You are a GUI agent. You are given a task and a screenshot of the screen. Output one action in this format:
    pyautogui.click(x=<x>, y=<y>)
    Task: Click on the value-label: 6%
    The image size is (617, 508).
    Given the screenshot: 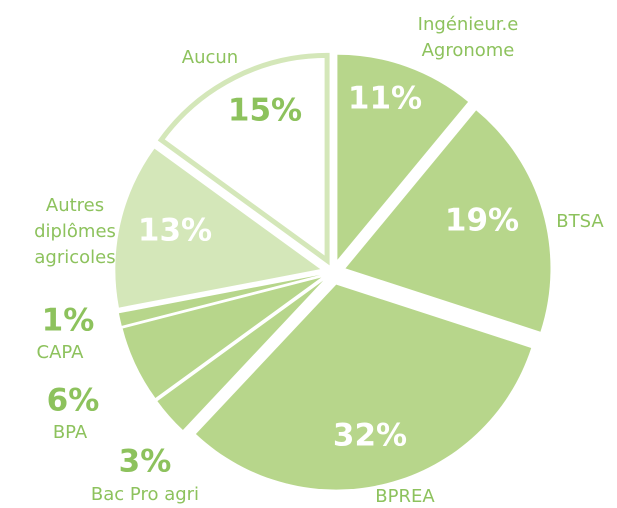 What is the action you would take?
    pyautogui.click(x=73, y=401)
    